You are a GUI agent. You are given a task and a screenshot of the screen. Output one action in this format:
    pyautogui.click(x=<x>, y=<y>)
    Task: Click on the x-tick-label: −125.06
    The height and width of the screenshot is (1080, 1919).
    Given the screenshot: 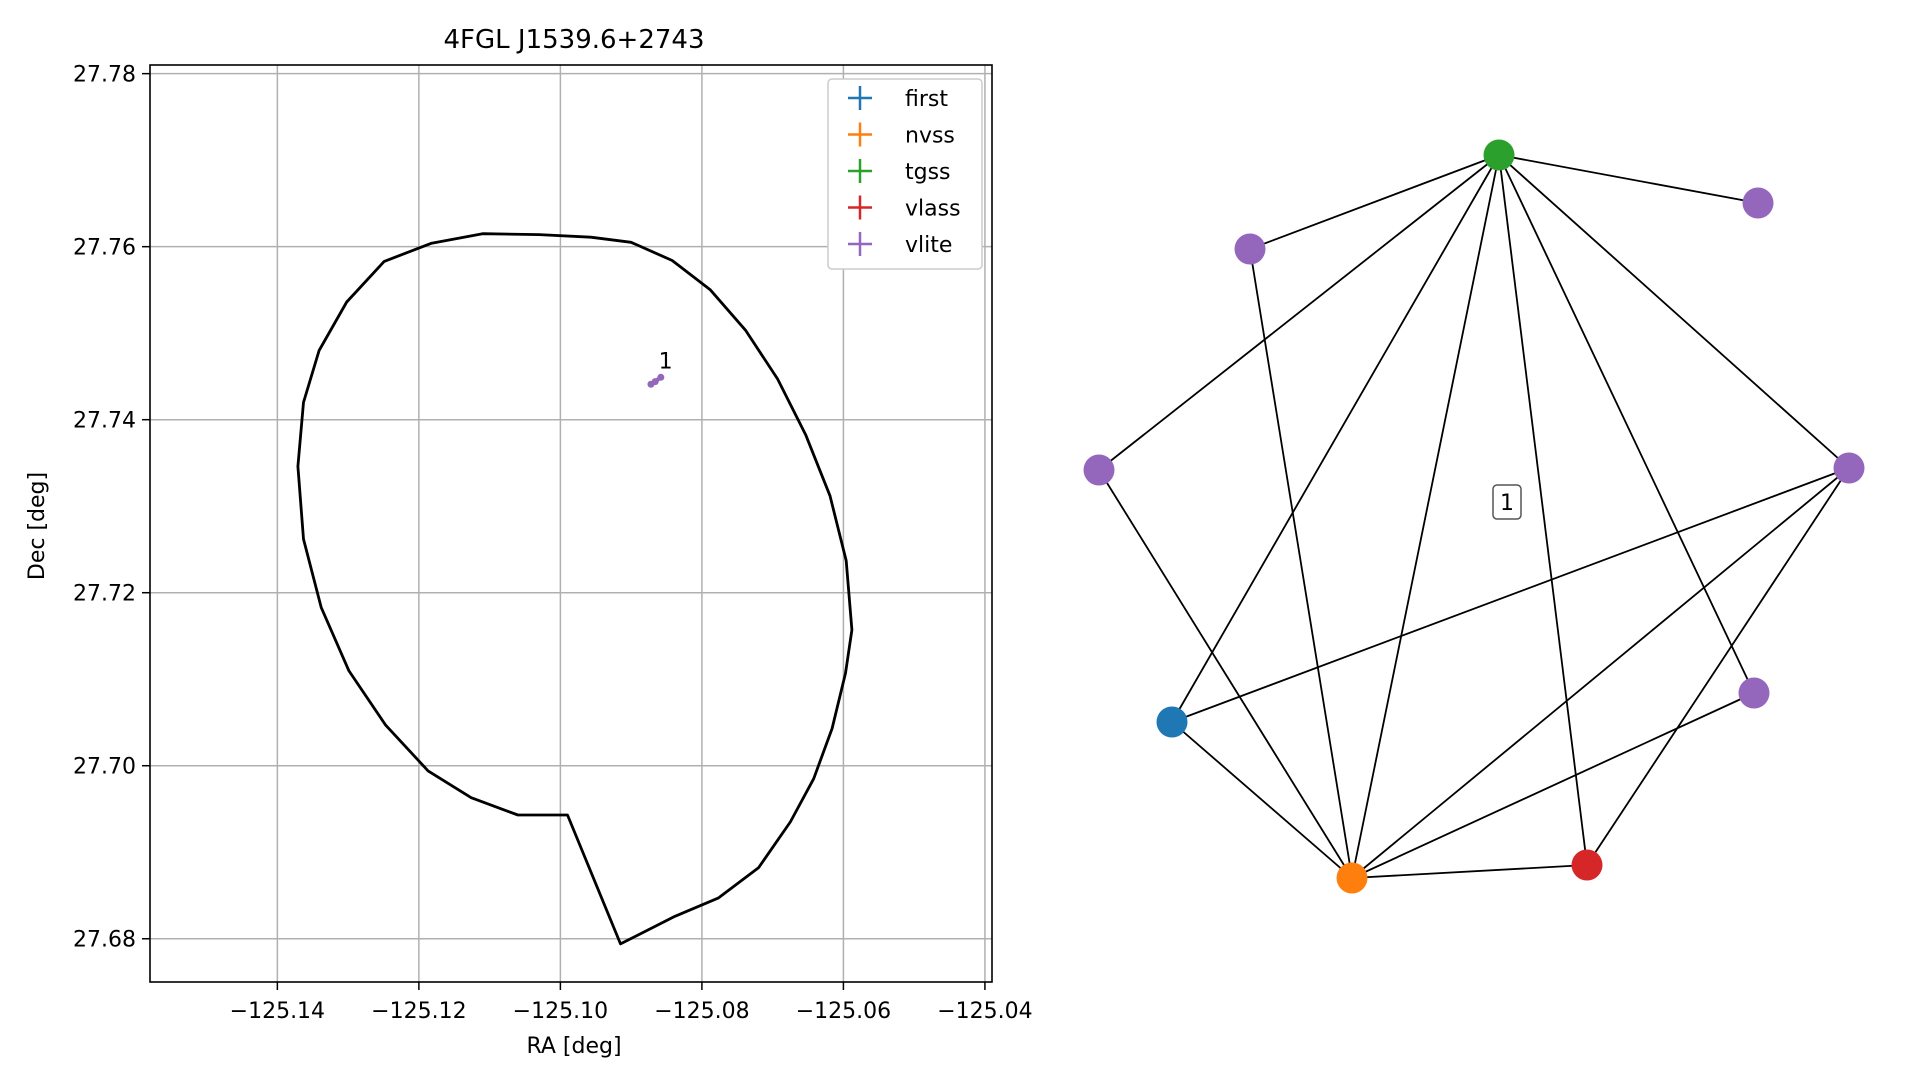 What is the action you would take?
    pyautogui.click(x=843, y=1011)
    